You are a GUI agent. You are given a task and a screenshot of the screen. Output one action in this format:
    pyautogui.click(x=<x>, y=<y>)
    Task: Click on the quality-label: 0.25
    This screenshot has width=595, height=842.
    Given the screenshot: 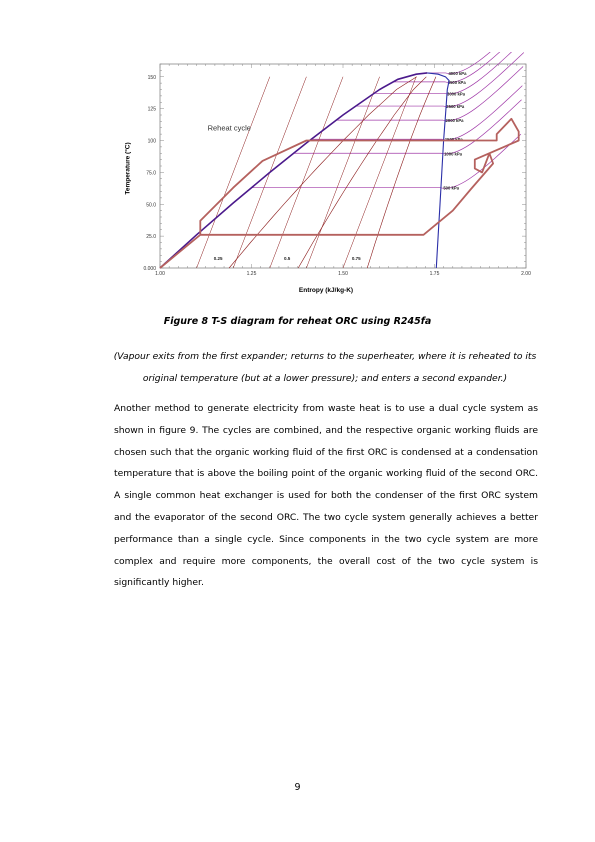 What is the action you would take?
    pyautogui.click(x=218, y=258)
    